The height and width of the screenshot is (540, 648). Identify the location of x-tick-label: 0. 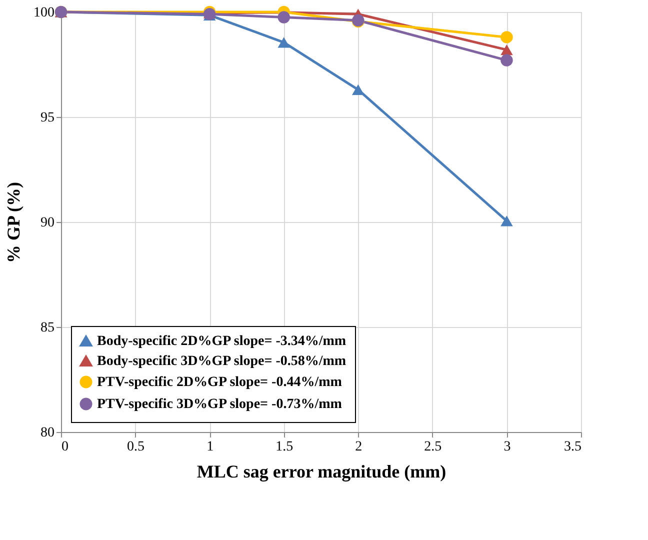
(65, 447).